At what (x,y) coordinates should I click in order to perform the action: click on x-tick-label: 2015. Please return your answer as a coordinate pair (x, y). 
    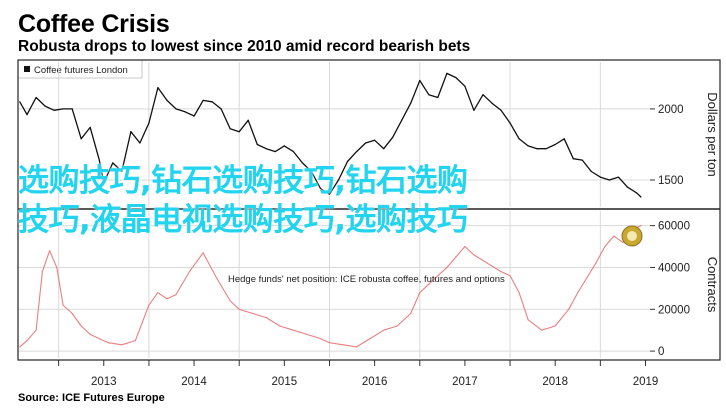
    Looking at the image, I should click on (285, 382).